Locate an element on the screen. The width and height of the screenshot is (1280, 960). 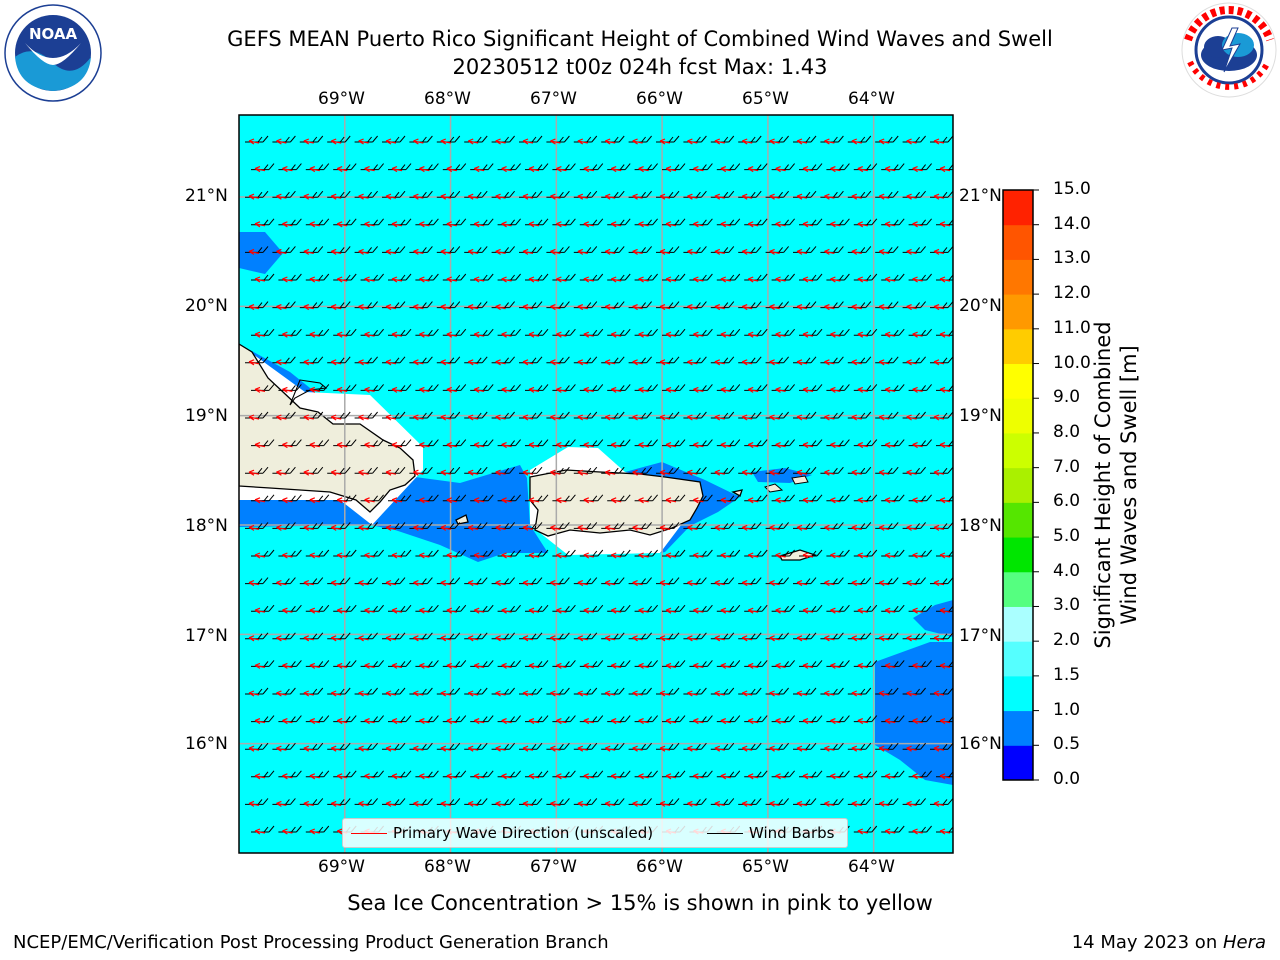
land-mass is located at coordinates (462, 519).